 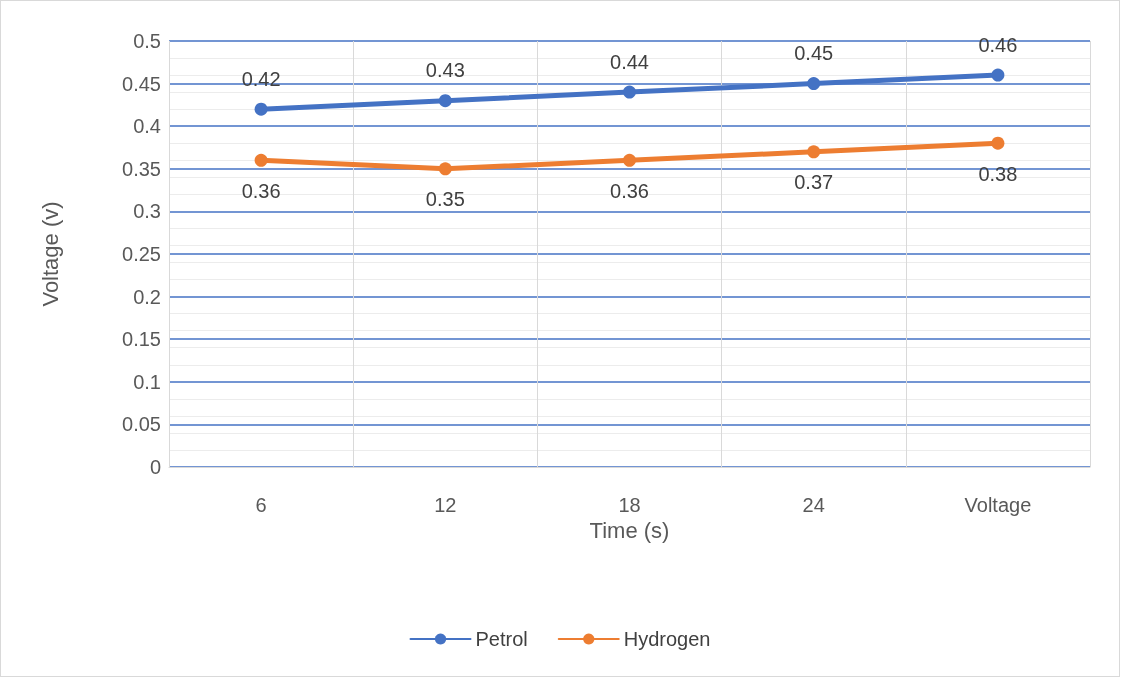 What do you see at coordinates (813, 505) in the screenshot?
I see `x-tick-label: 24` at bounding box center [813, 505].